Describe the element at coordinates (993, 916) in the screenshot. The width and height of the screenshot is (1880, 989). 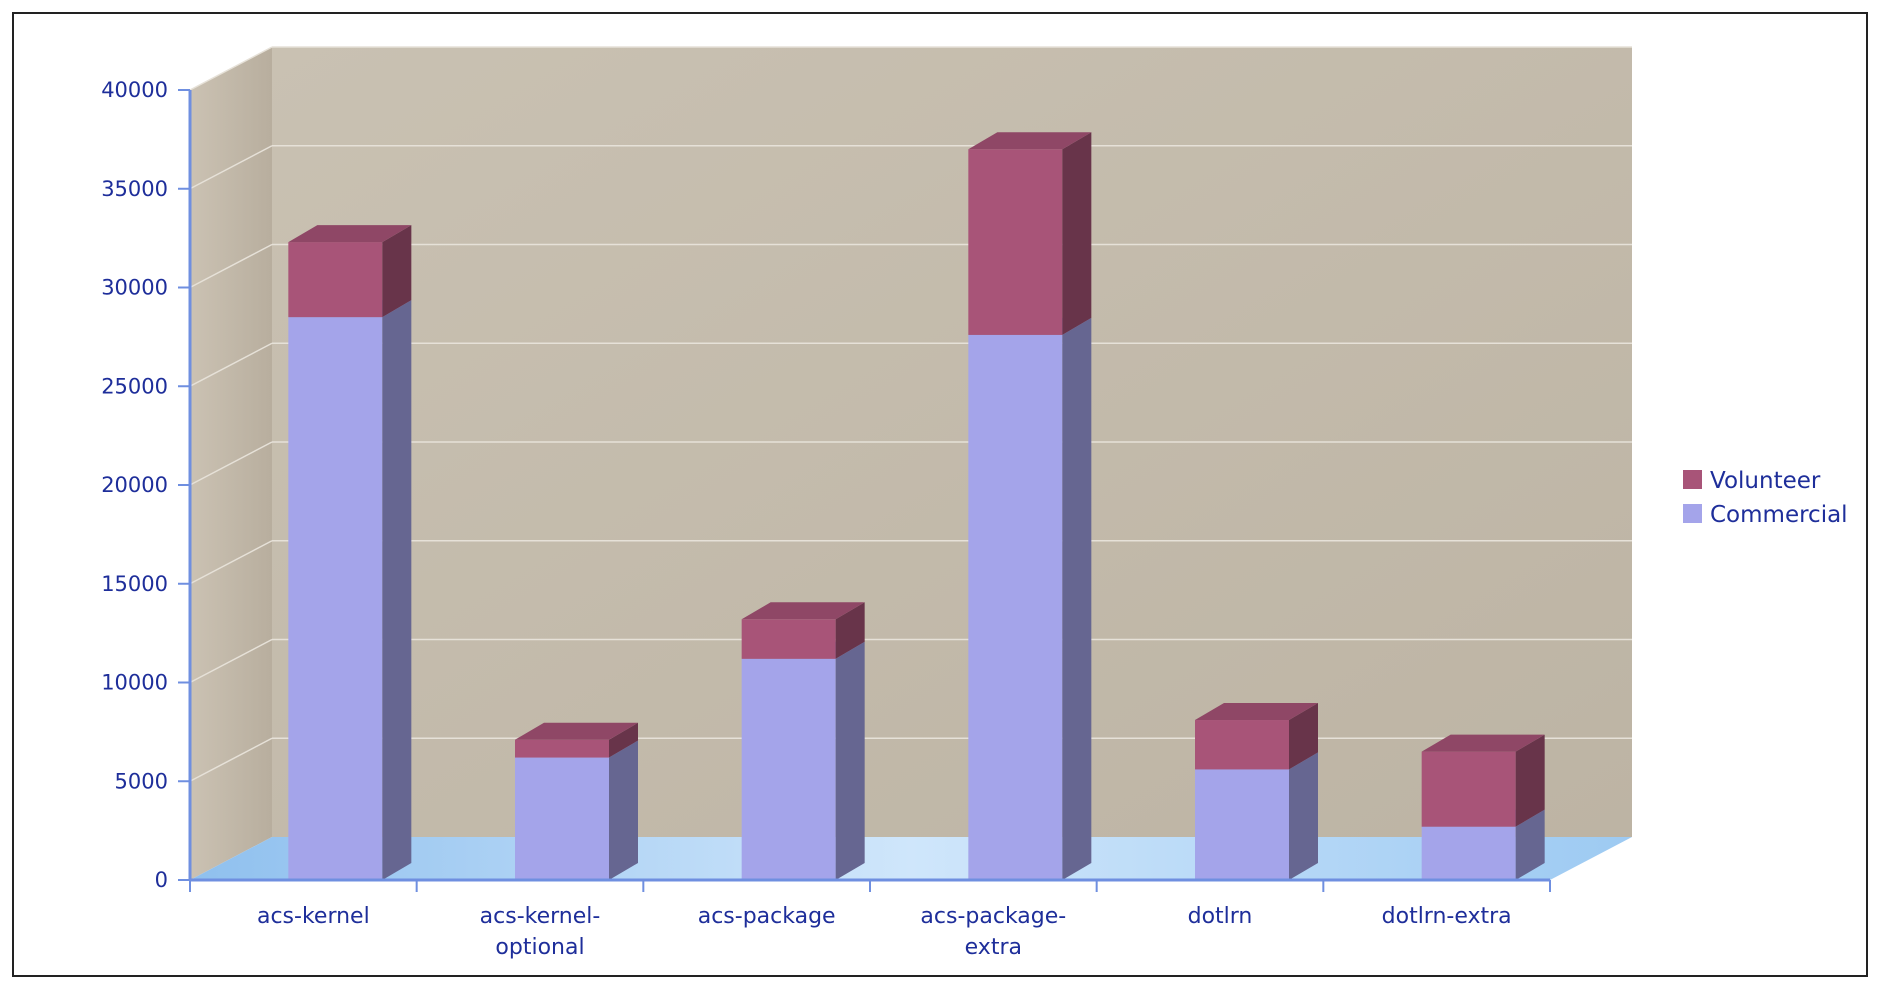
I see `x-tick-label: acs-package-` at that location.